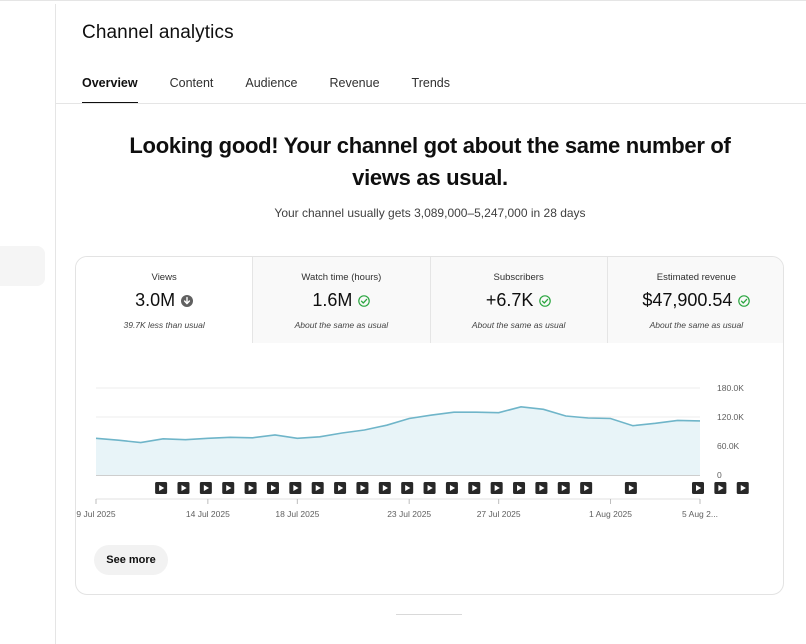 The image size is (806, 644). Describe the element at coordinates (187, 300) in the screenshot. I see `arrow-down-circle-icon` at that location.